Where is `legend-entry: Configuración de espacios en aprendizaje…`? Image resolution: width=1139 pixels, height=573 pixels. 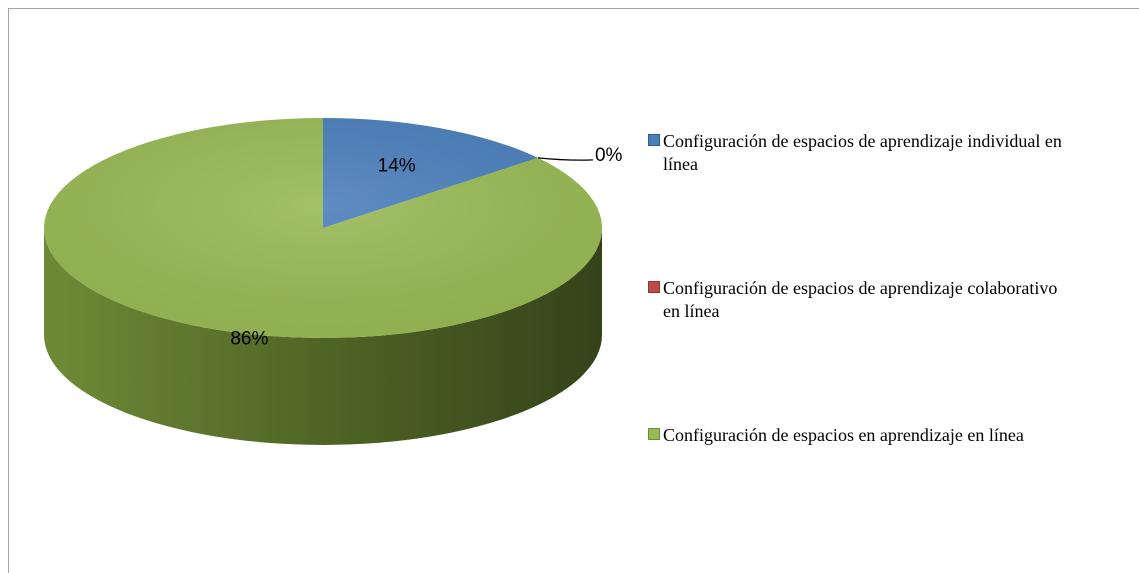
legend-entry: Configuración de espacios en aprendizaje… is located at coordinates (836, 435).